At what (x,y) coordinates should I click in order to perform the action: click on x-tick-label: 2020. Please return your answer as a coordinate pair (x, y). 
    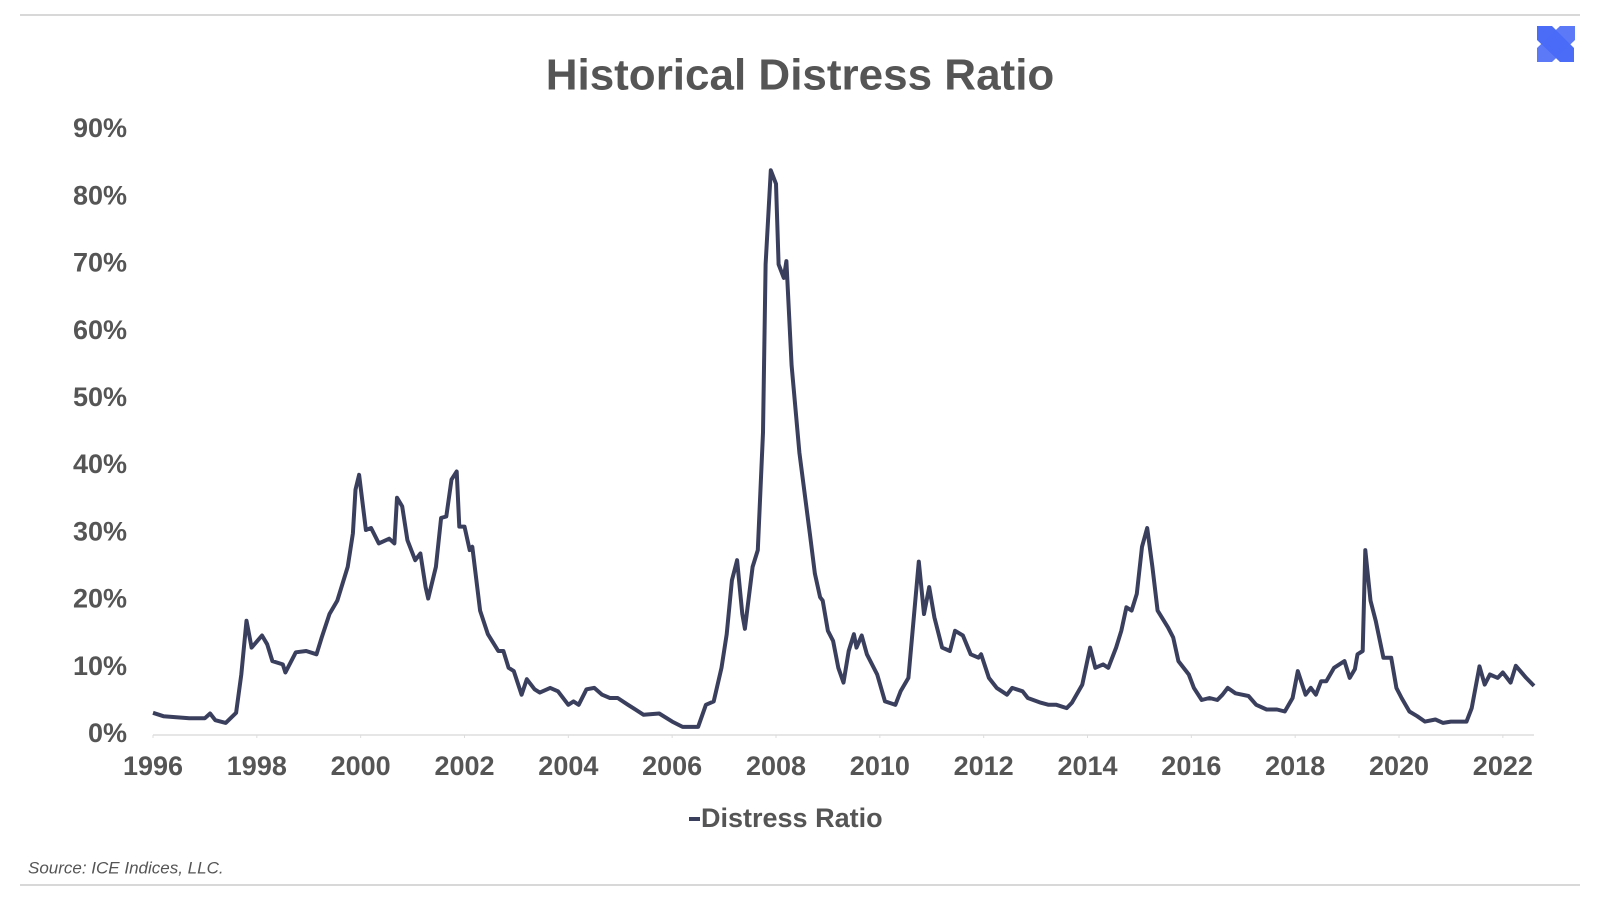
    Looking at the image, I should click on (1399, 766).